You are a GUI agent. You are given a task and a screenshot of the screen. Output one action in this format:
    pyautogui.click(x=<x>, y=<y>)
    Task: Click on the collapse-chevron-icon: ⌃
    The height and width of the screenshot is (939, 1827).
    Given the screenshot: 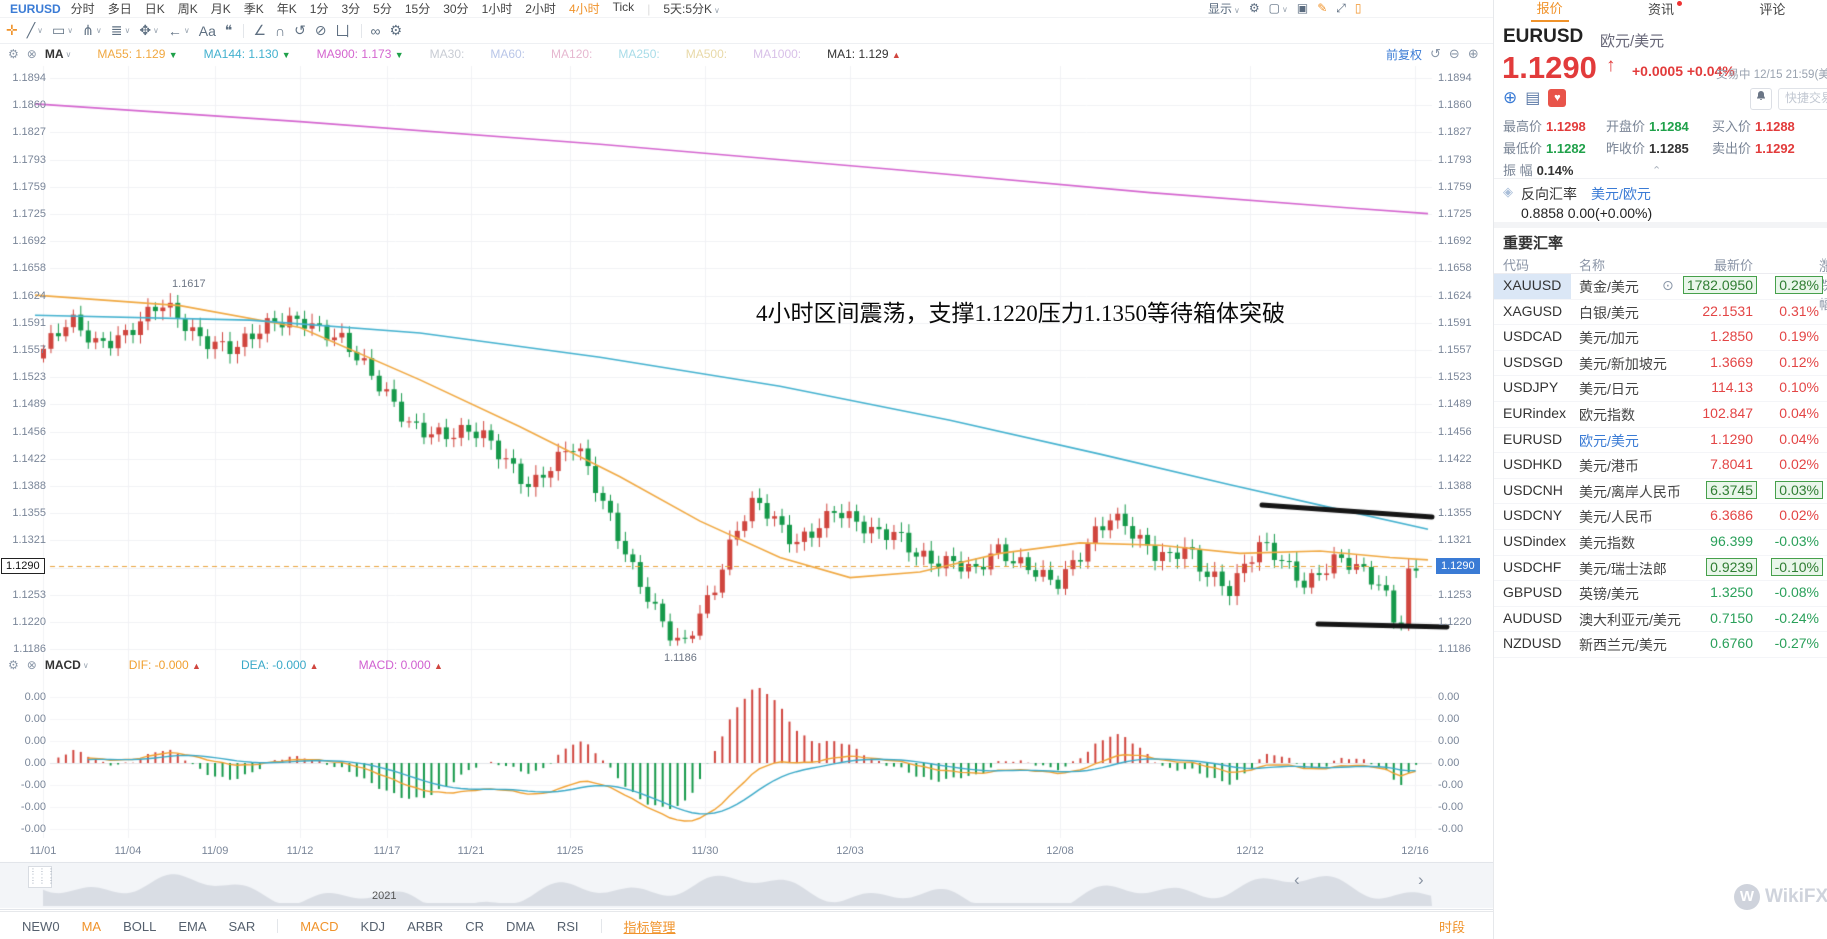 What is the action you would take?
    pyautogui.click(x=1657, y=171)
    